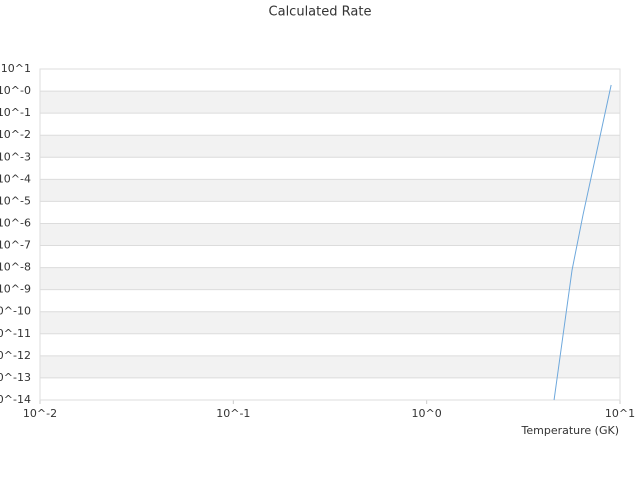 The image size is (640, 480). What do you see at coordinates (233, 413) in the screenshot?
I see `x-tick-label: 10^-1` at bounding box center [233, 413].